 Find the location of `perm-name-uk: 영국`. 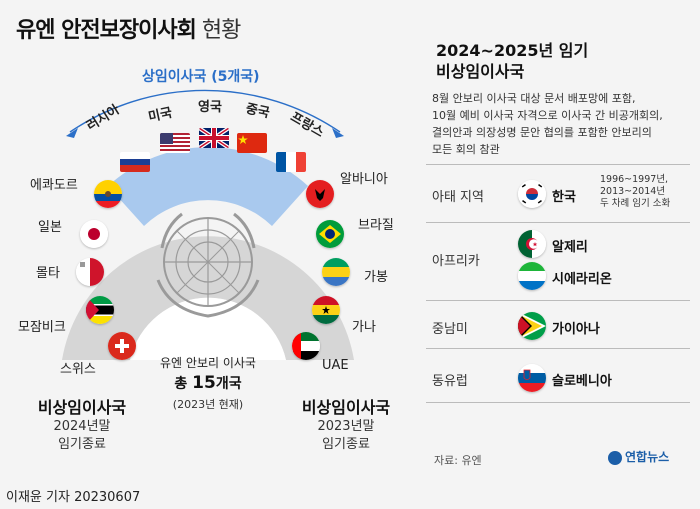

perm-name-uk: 영국 is located at coordinates (210, 107).